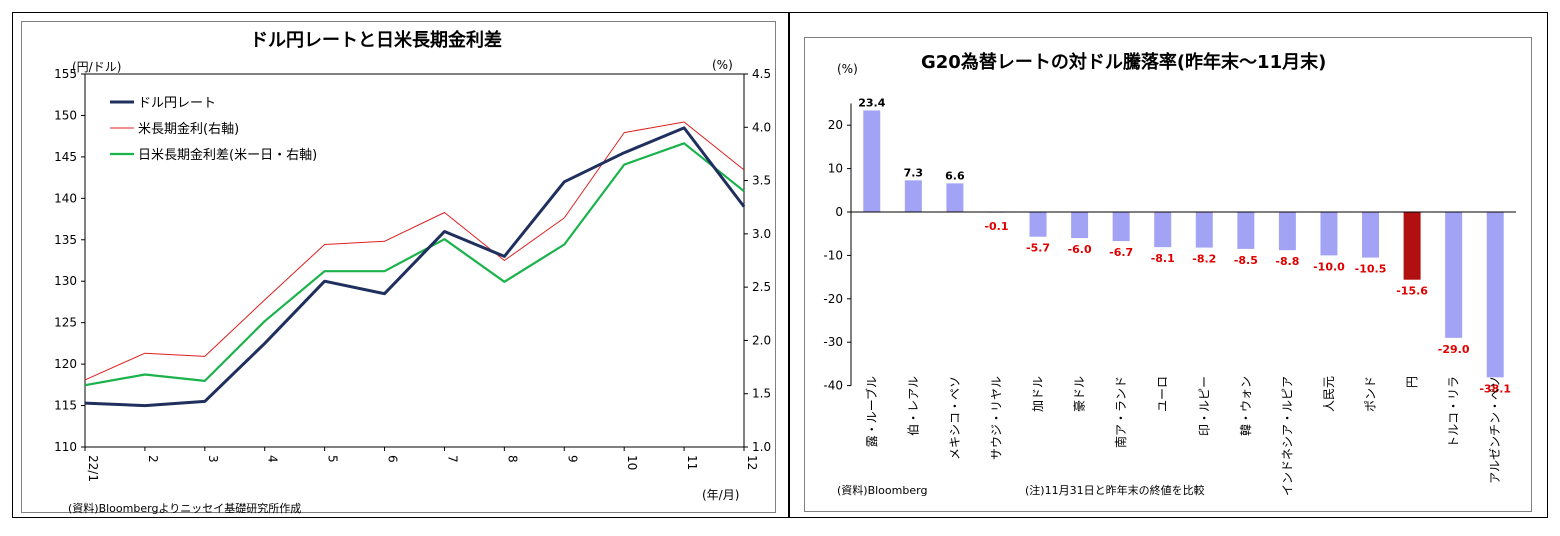  I want to click on left-y-tick-label: 120, so click(65, 364).